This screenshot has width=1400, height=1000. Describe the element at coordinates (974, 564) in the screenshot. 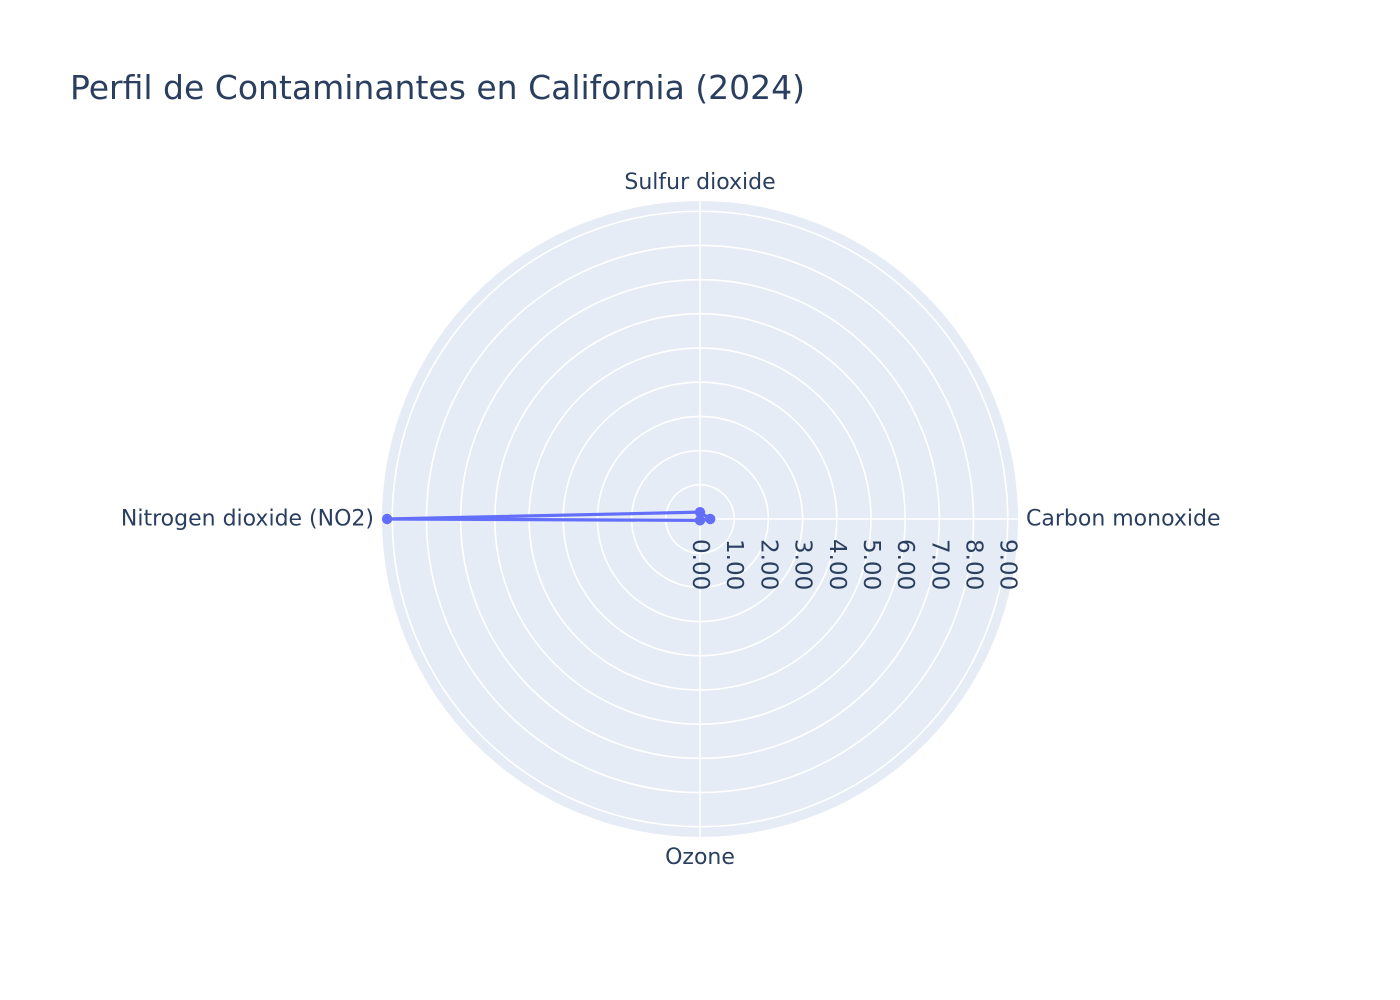

I see `radial-tick-label-8: 8.00` at that location.